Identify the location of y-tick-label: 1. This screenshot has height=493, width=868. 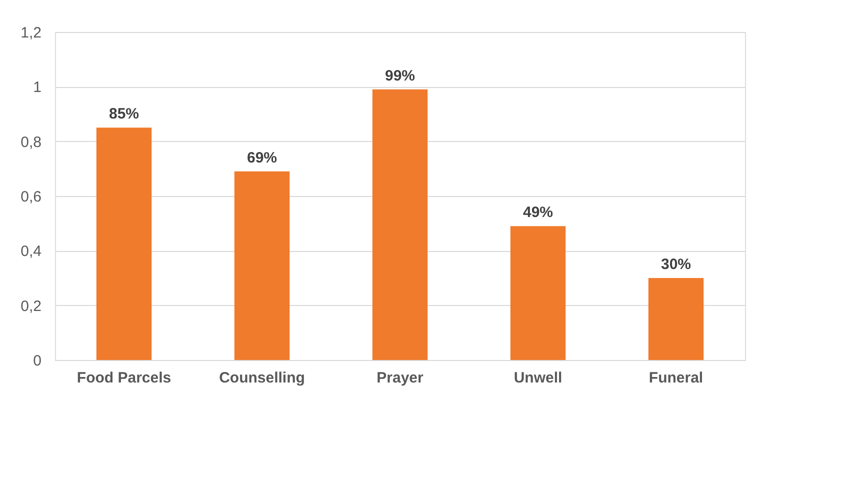
(37, 87).